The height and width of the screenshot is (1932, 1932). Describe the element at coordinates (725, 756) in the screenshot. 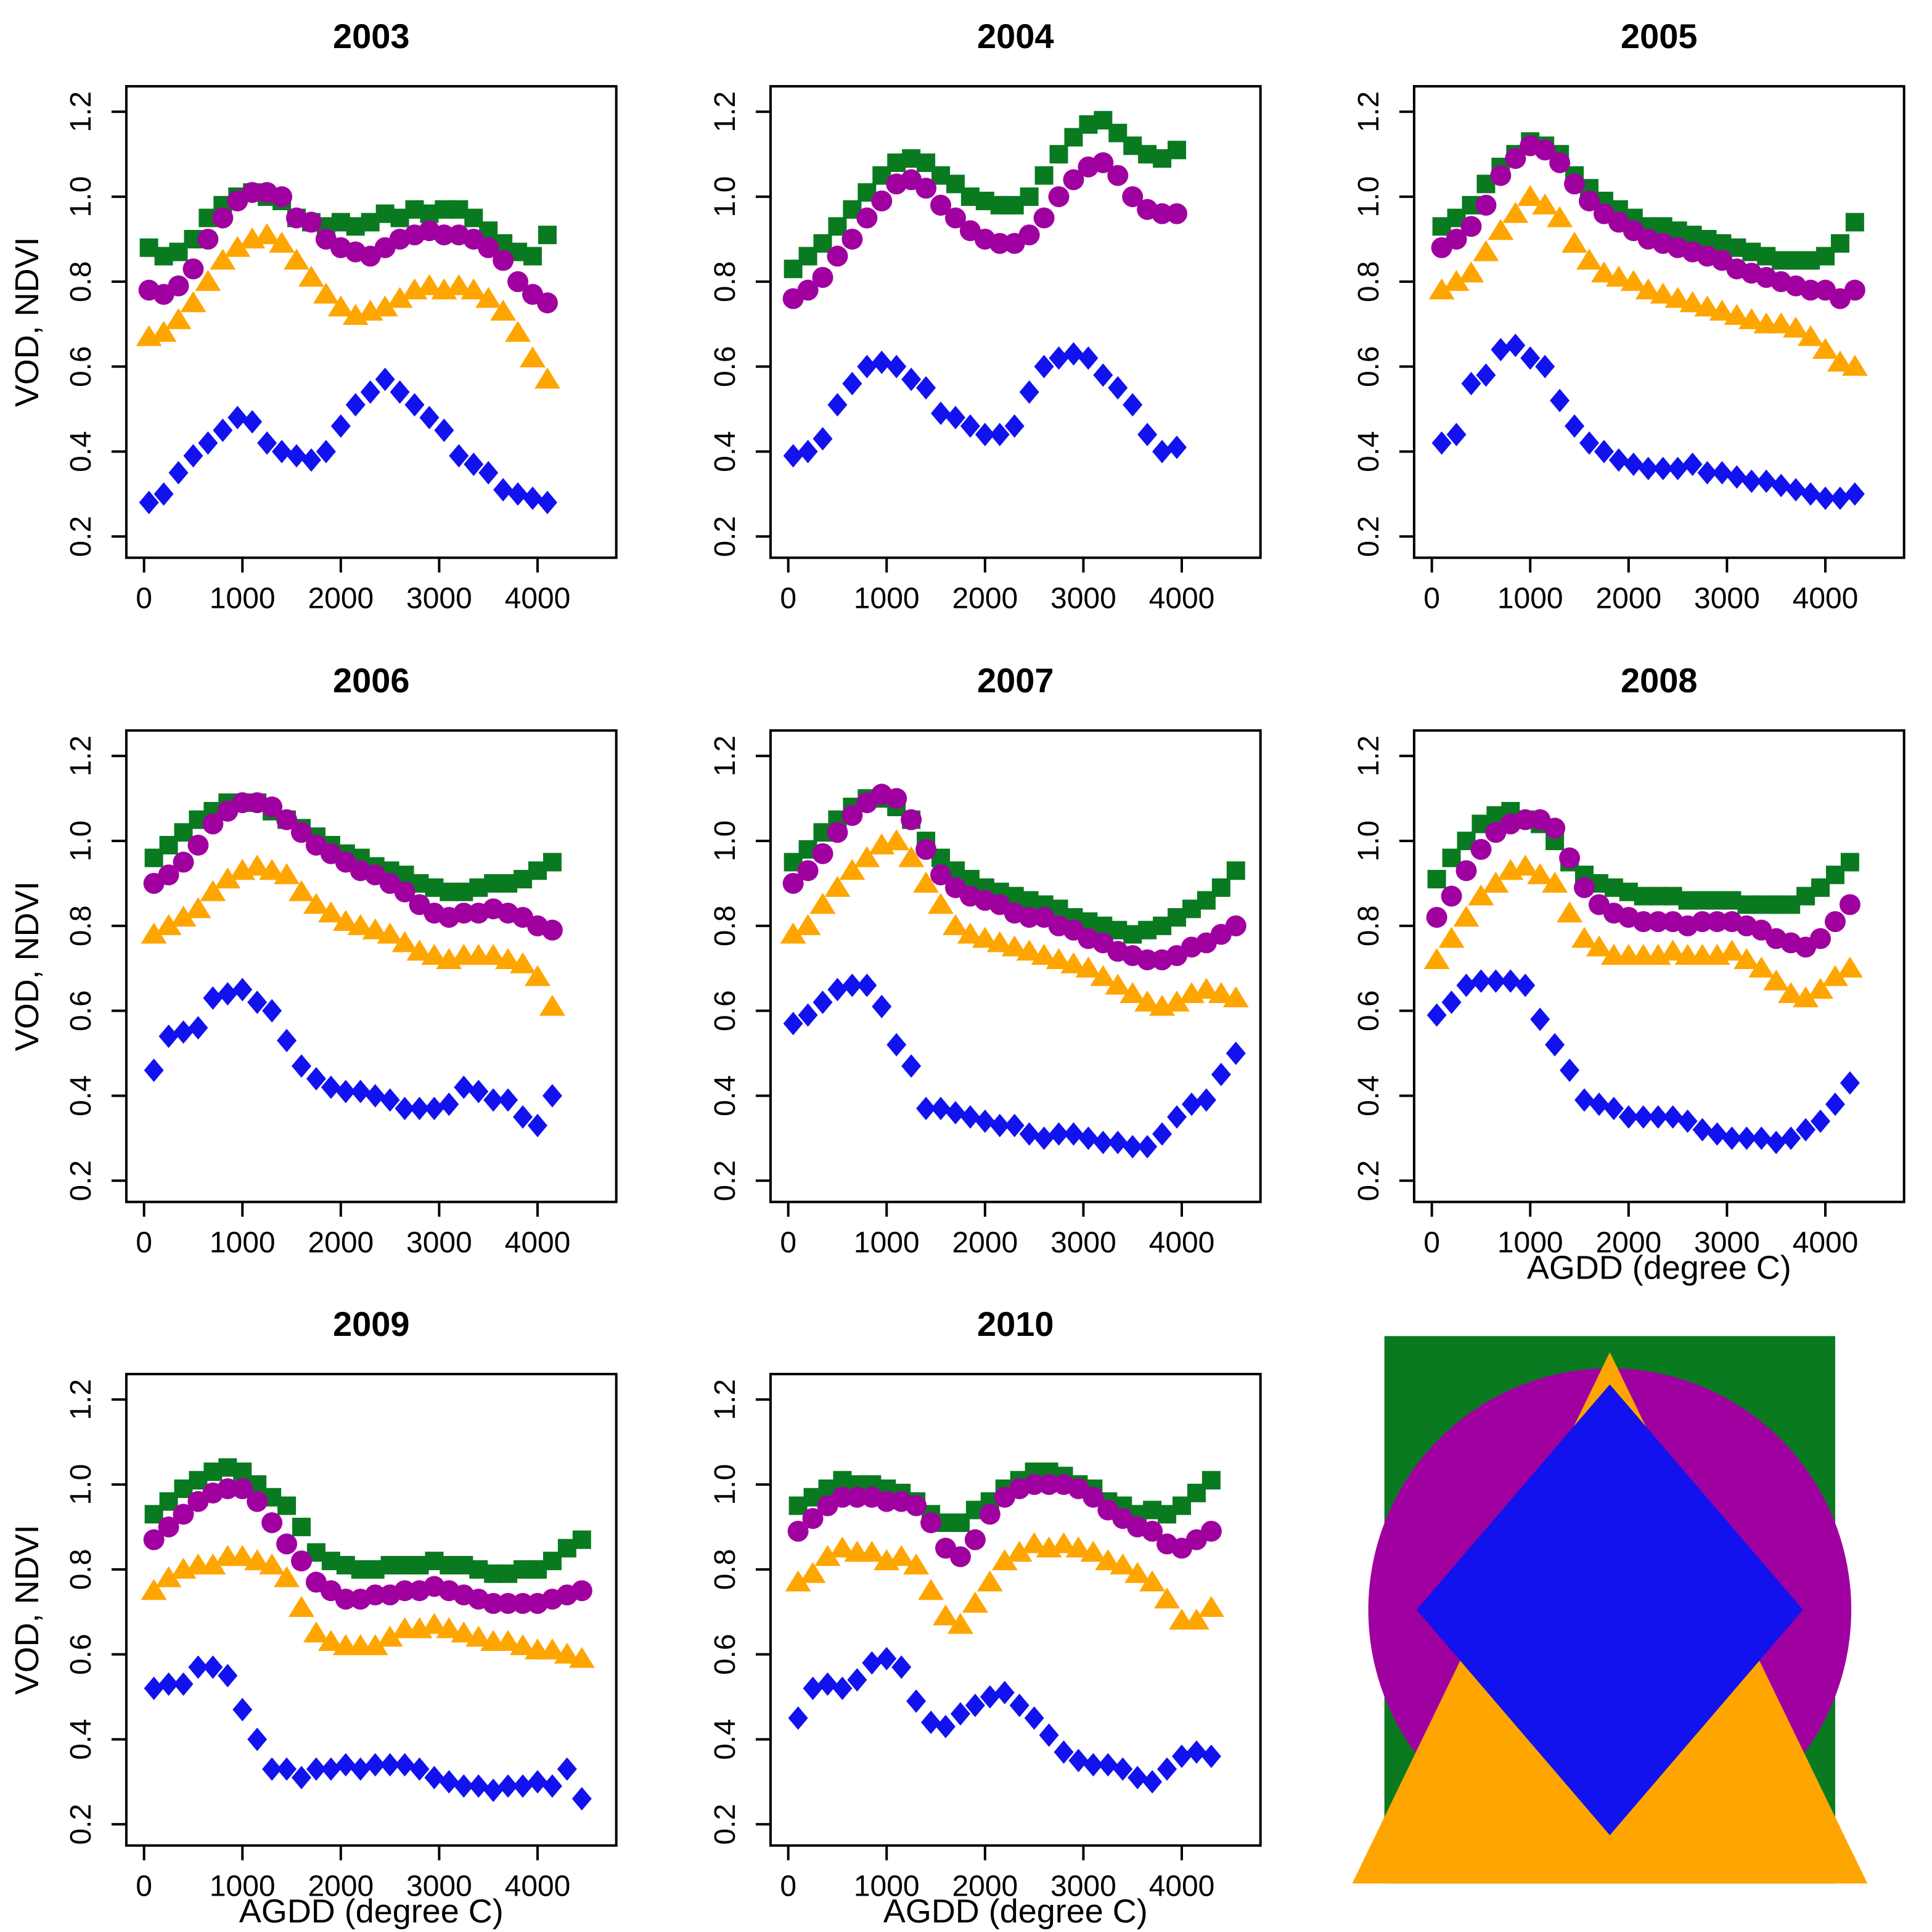

I see `y-tick-label: 1.2` at that location.